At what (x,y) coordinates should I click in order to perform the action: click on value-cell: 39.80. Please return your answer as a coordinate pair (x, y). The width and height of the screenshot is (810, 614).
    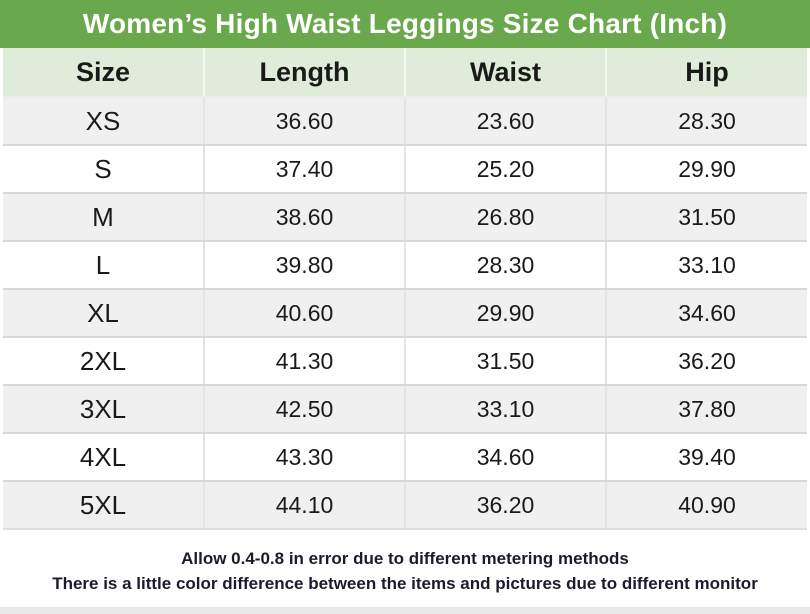
    Looking at the image, I should click on (305, 265).